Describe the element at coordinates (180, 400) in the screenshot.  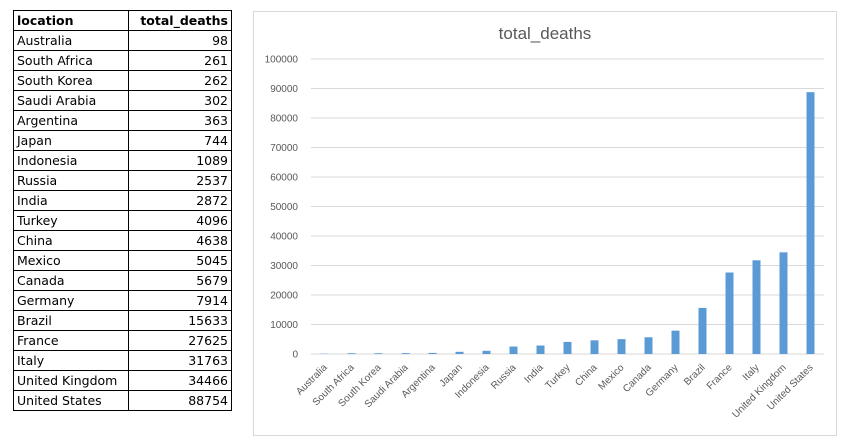
I see `cell-total-deaths: 88754` at that location.